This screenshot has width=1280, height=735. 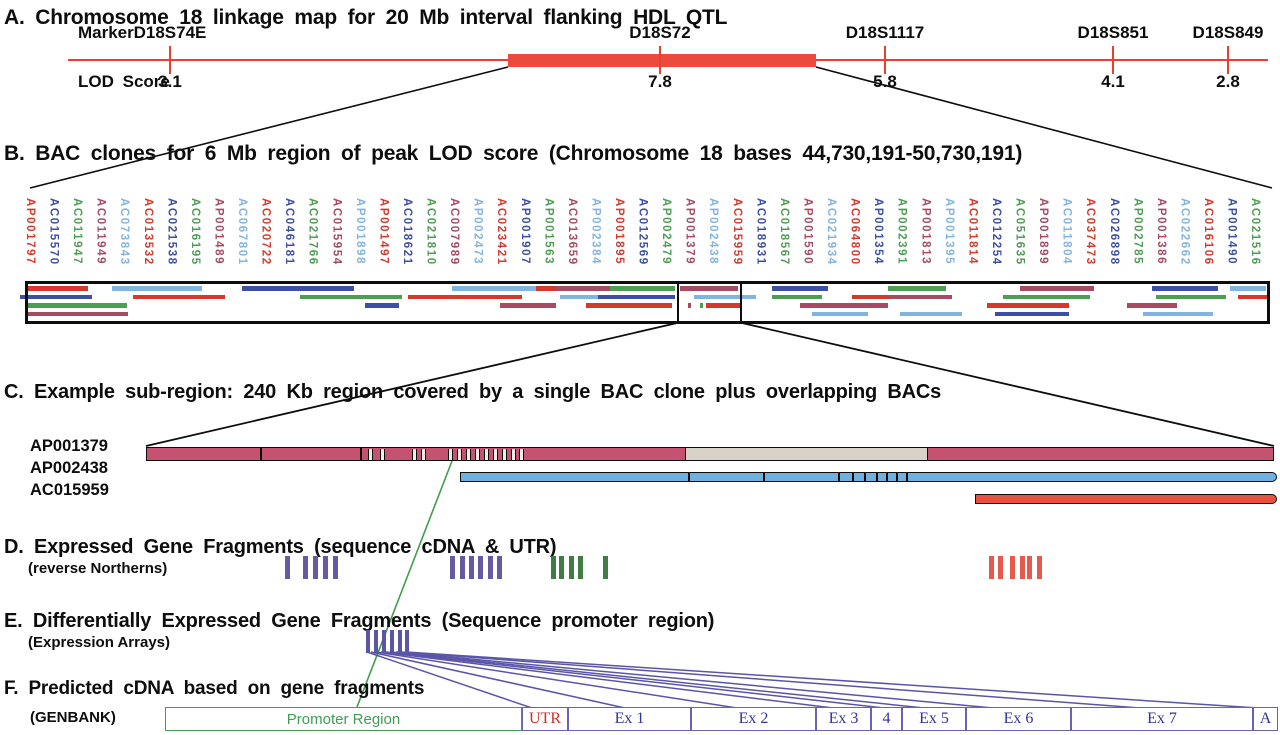 What do you see at coordinates (53, 232) in the screenshot?
I see `bac-clone-label: AC015570` at bounding box center [53, 232].